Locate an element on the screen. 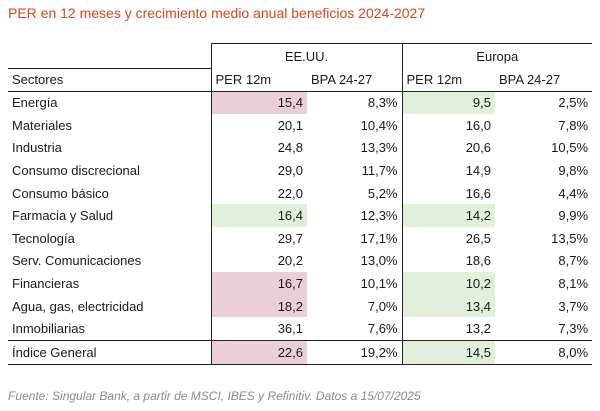  eu-bpa-cell: 9,9% is located at coordinates (573, 216).